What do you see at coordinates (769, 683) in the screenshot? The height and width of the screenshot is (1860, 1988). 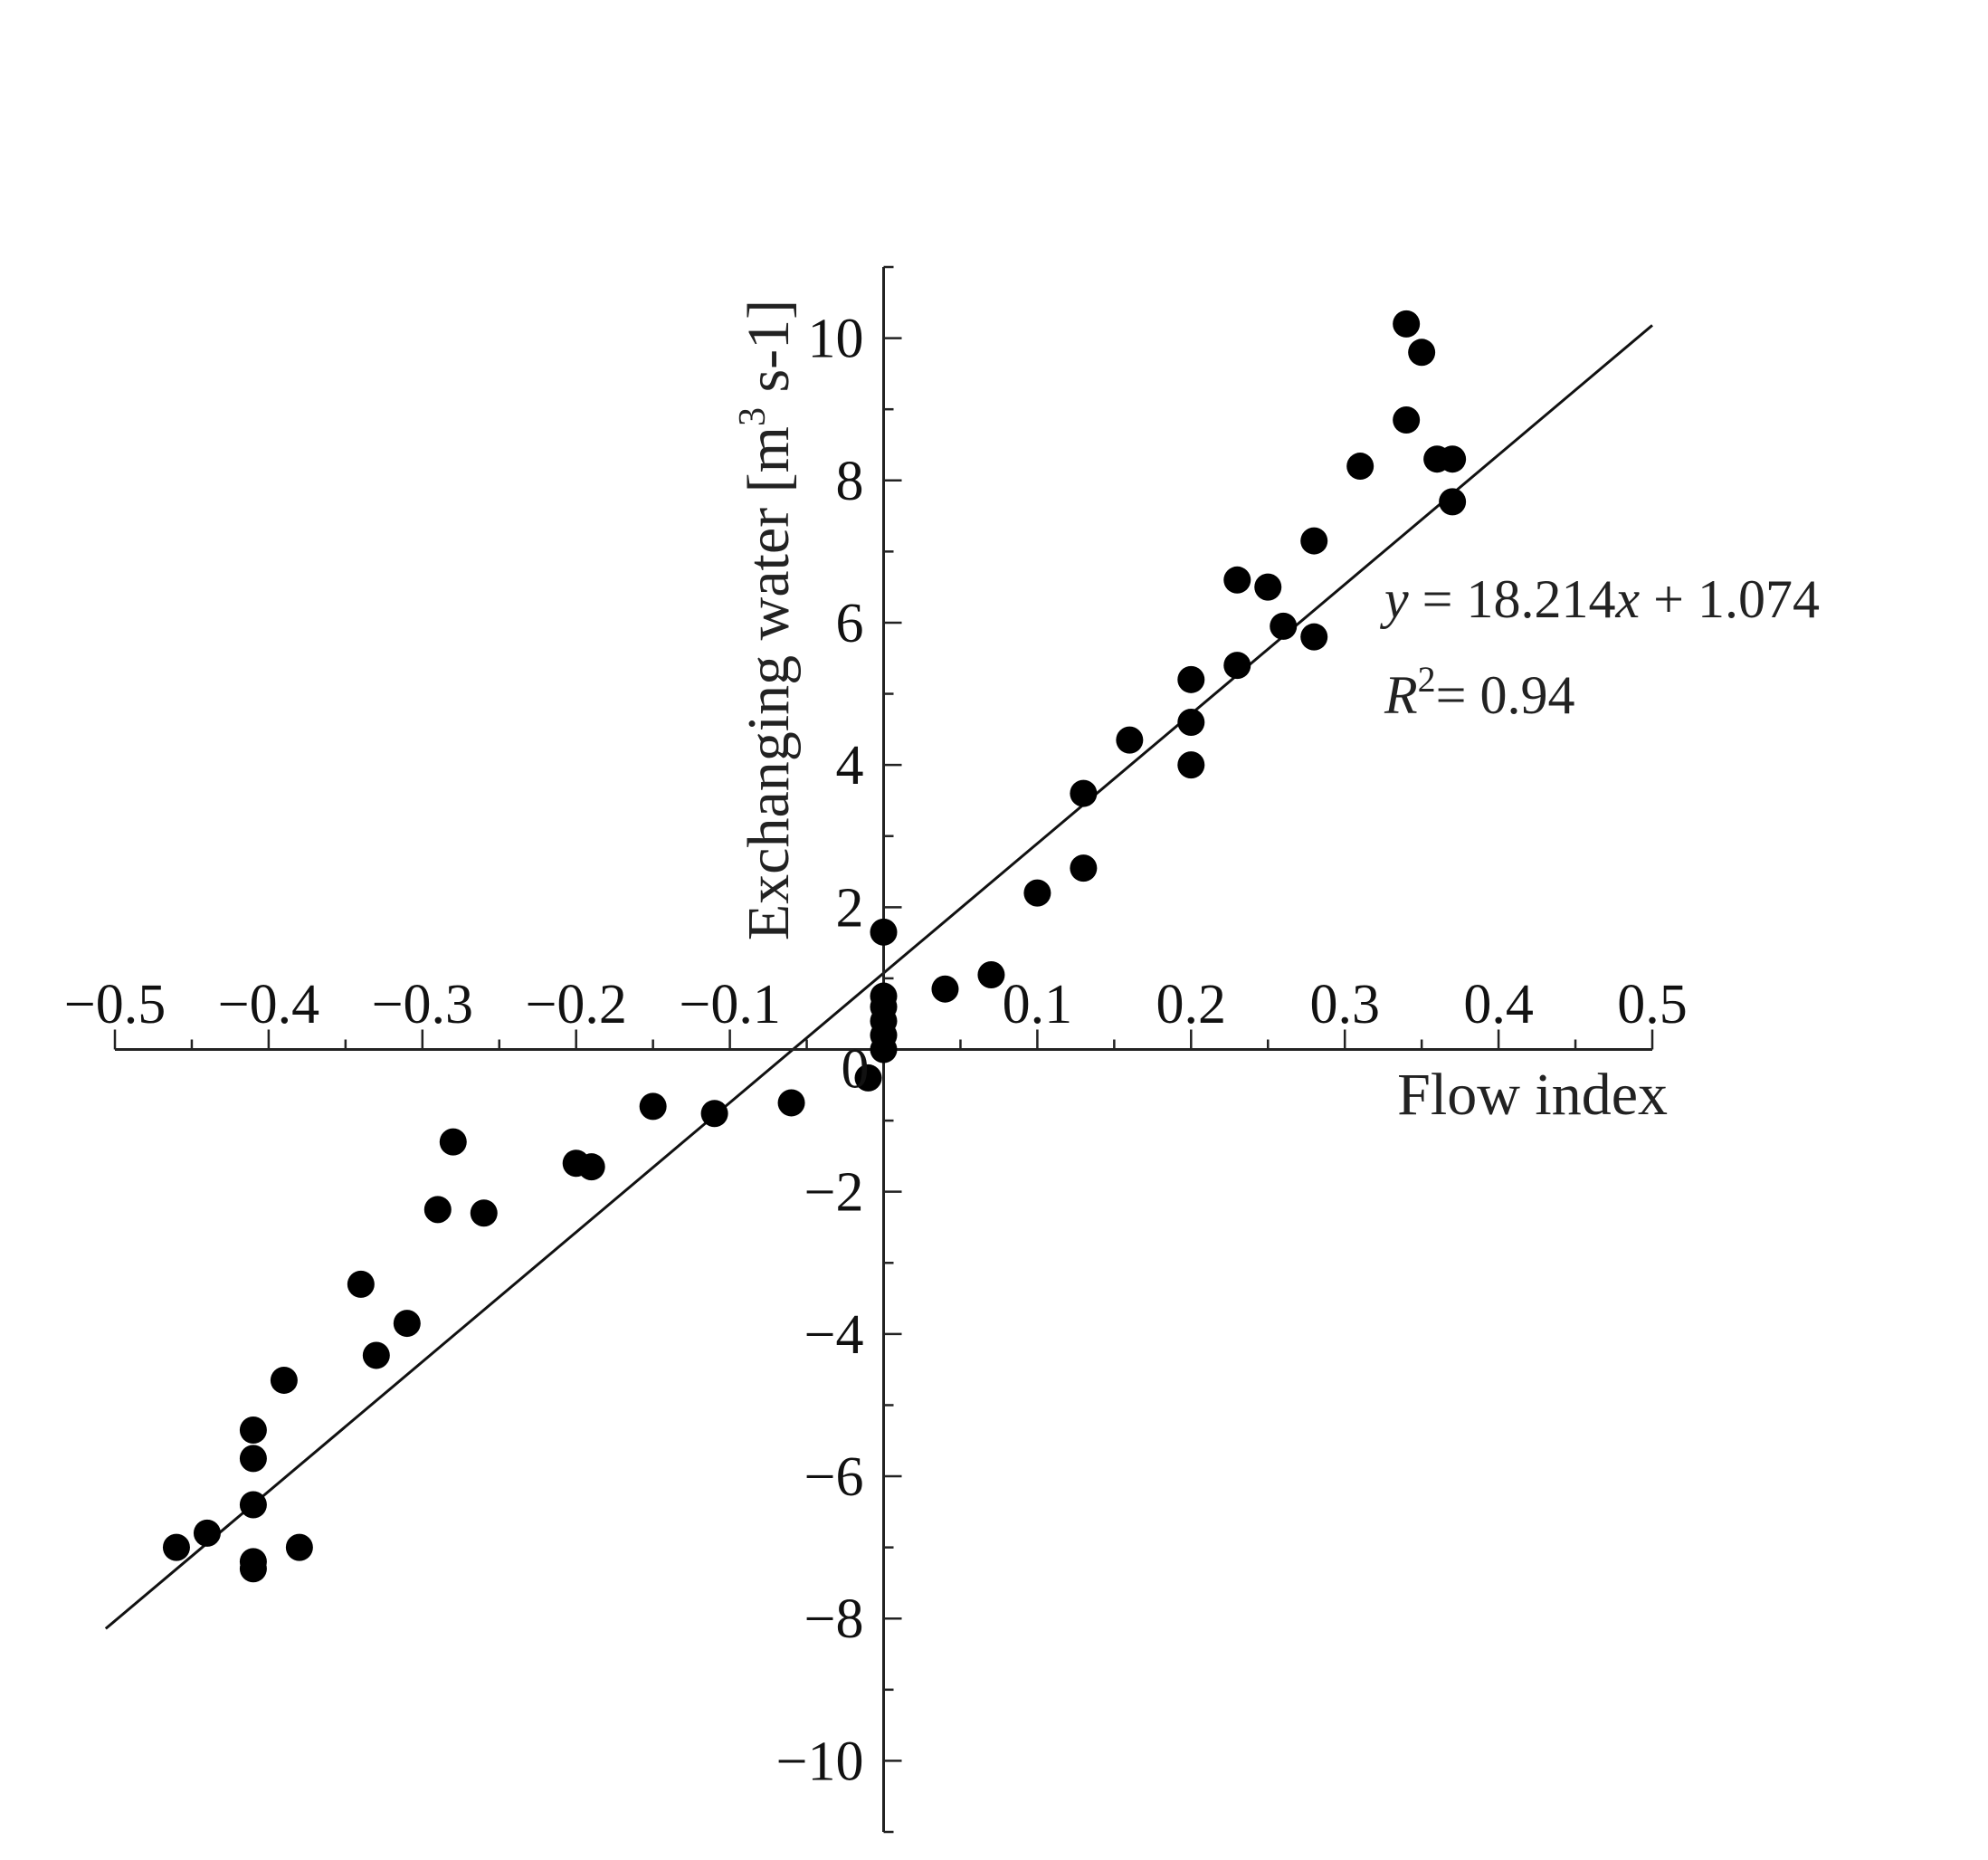 I see `y-axis-title-prefix: Exchanging water [m` at bounding box center [769, 683].